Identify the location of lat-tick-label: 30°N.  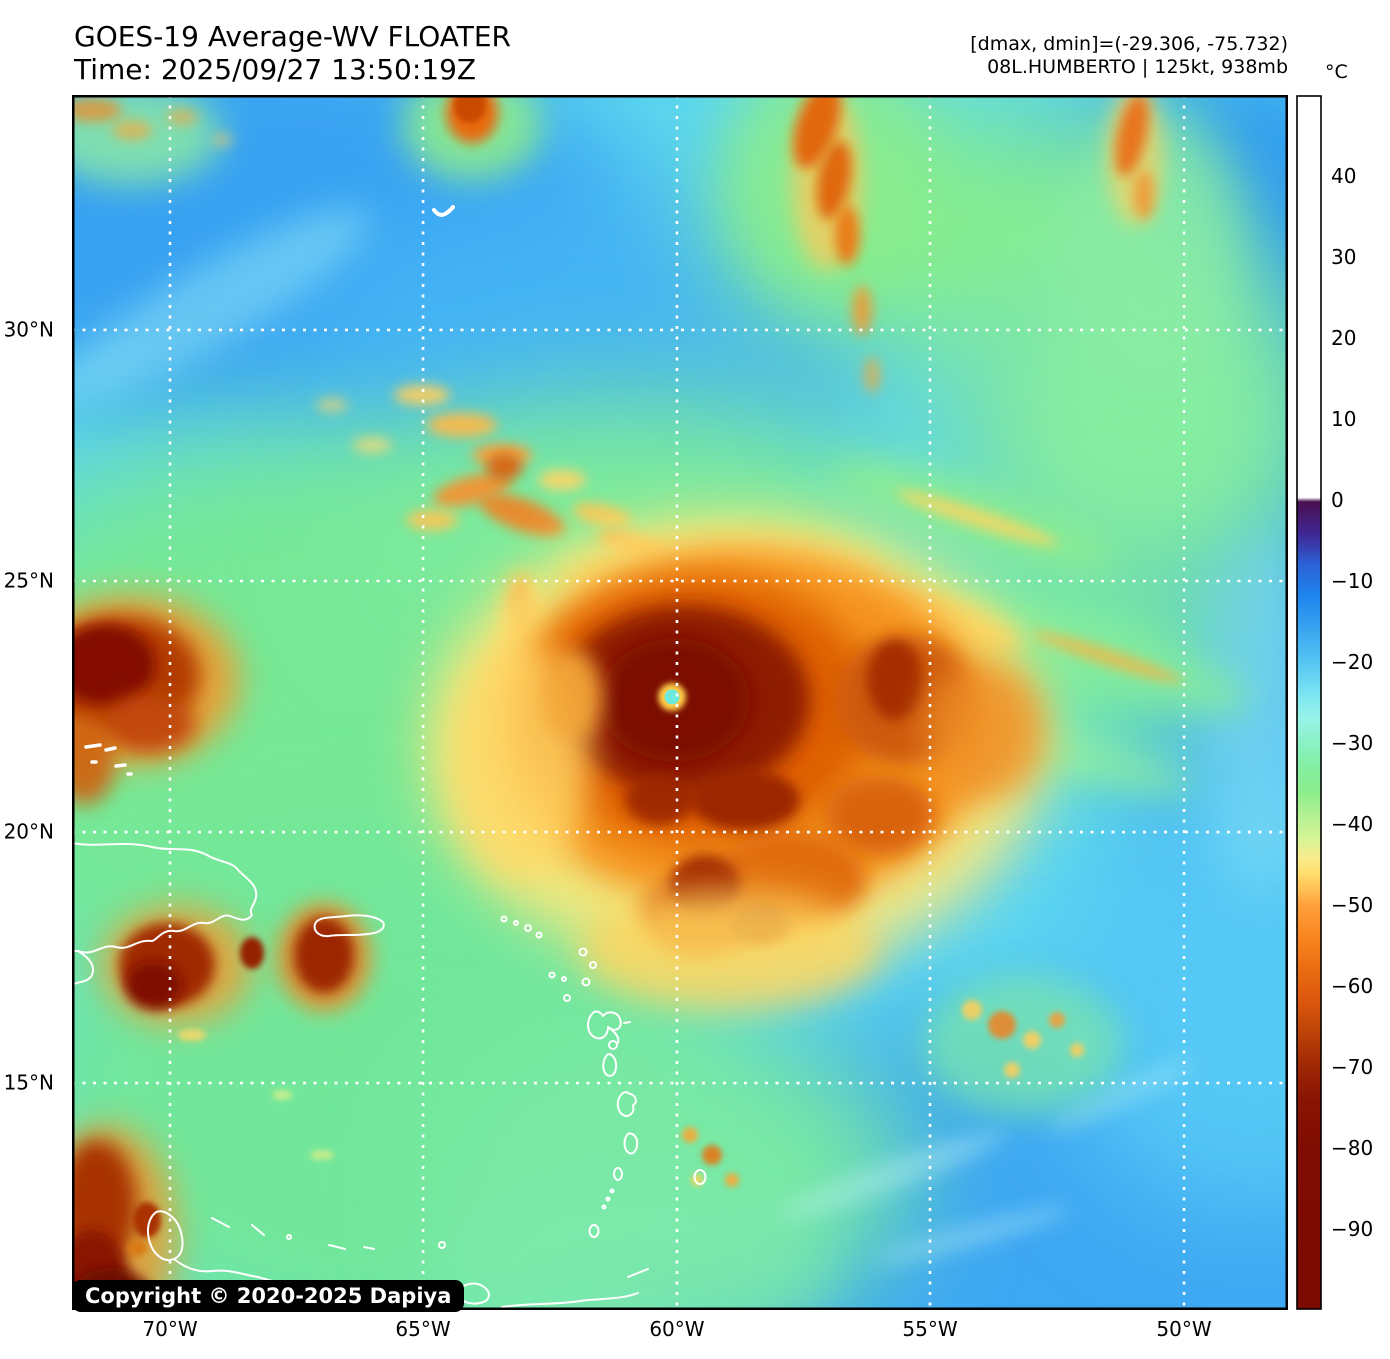
(28, 329).